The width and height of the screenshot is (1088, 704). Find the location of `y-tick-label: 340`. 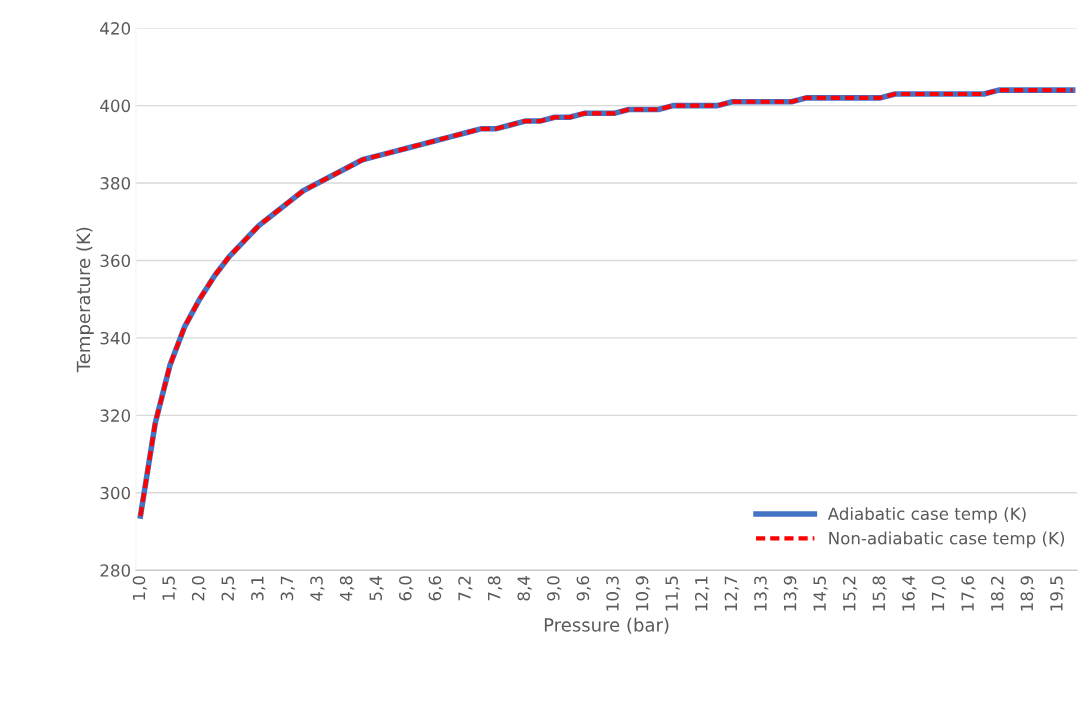

y-tick-label: 340 is located at coordinates (115, 338).